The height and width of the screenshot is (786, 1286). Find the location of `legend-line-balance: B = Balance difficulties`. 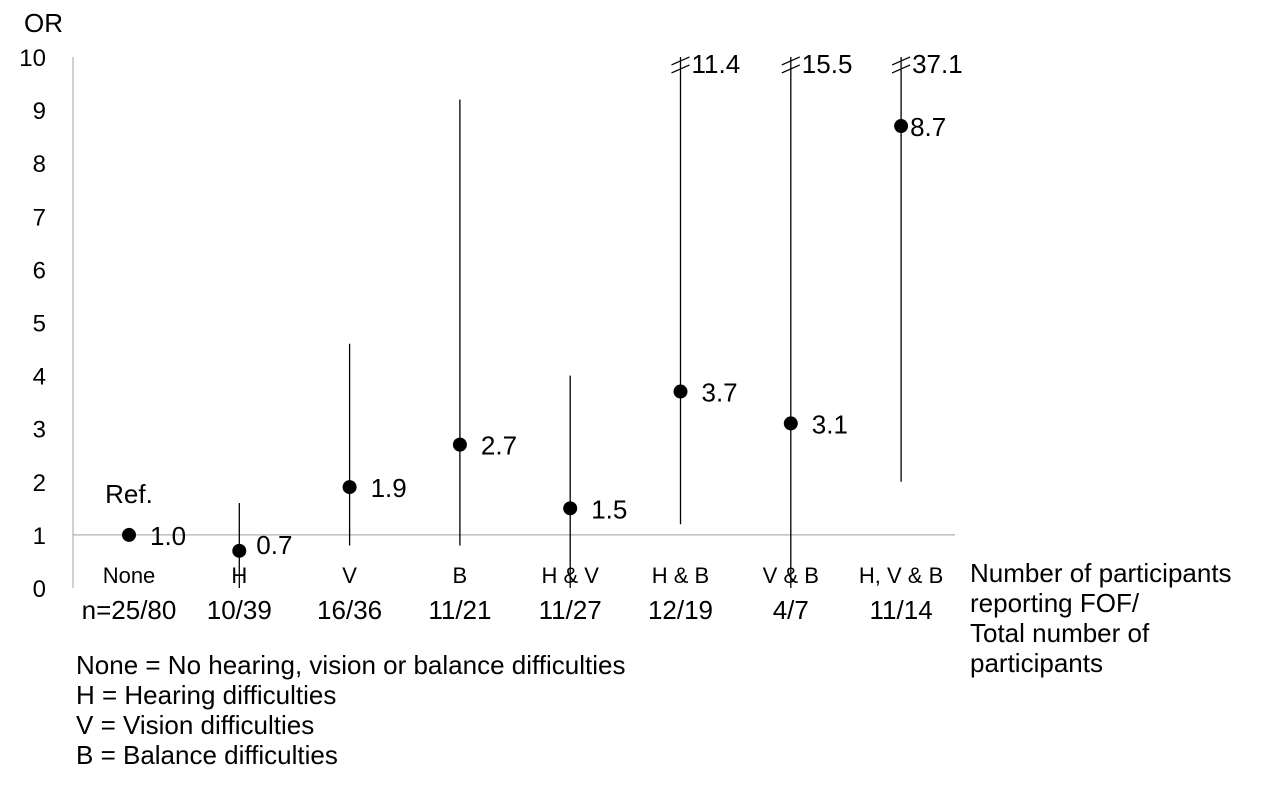

legend-line-balance: B = Balance difficulties is located at coordinates (207, 755).